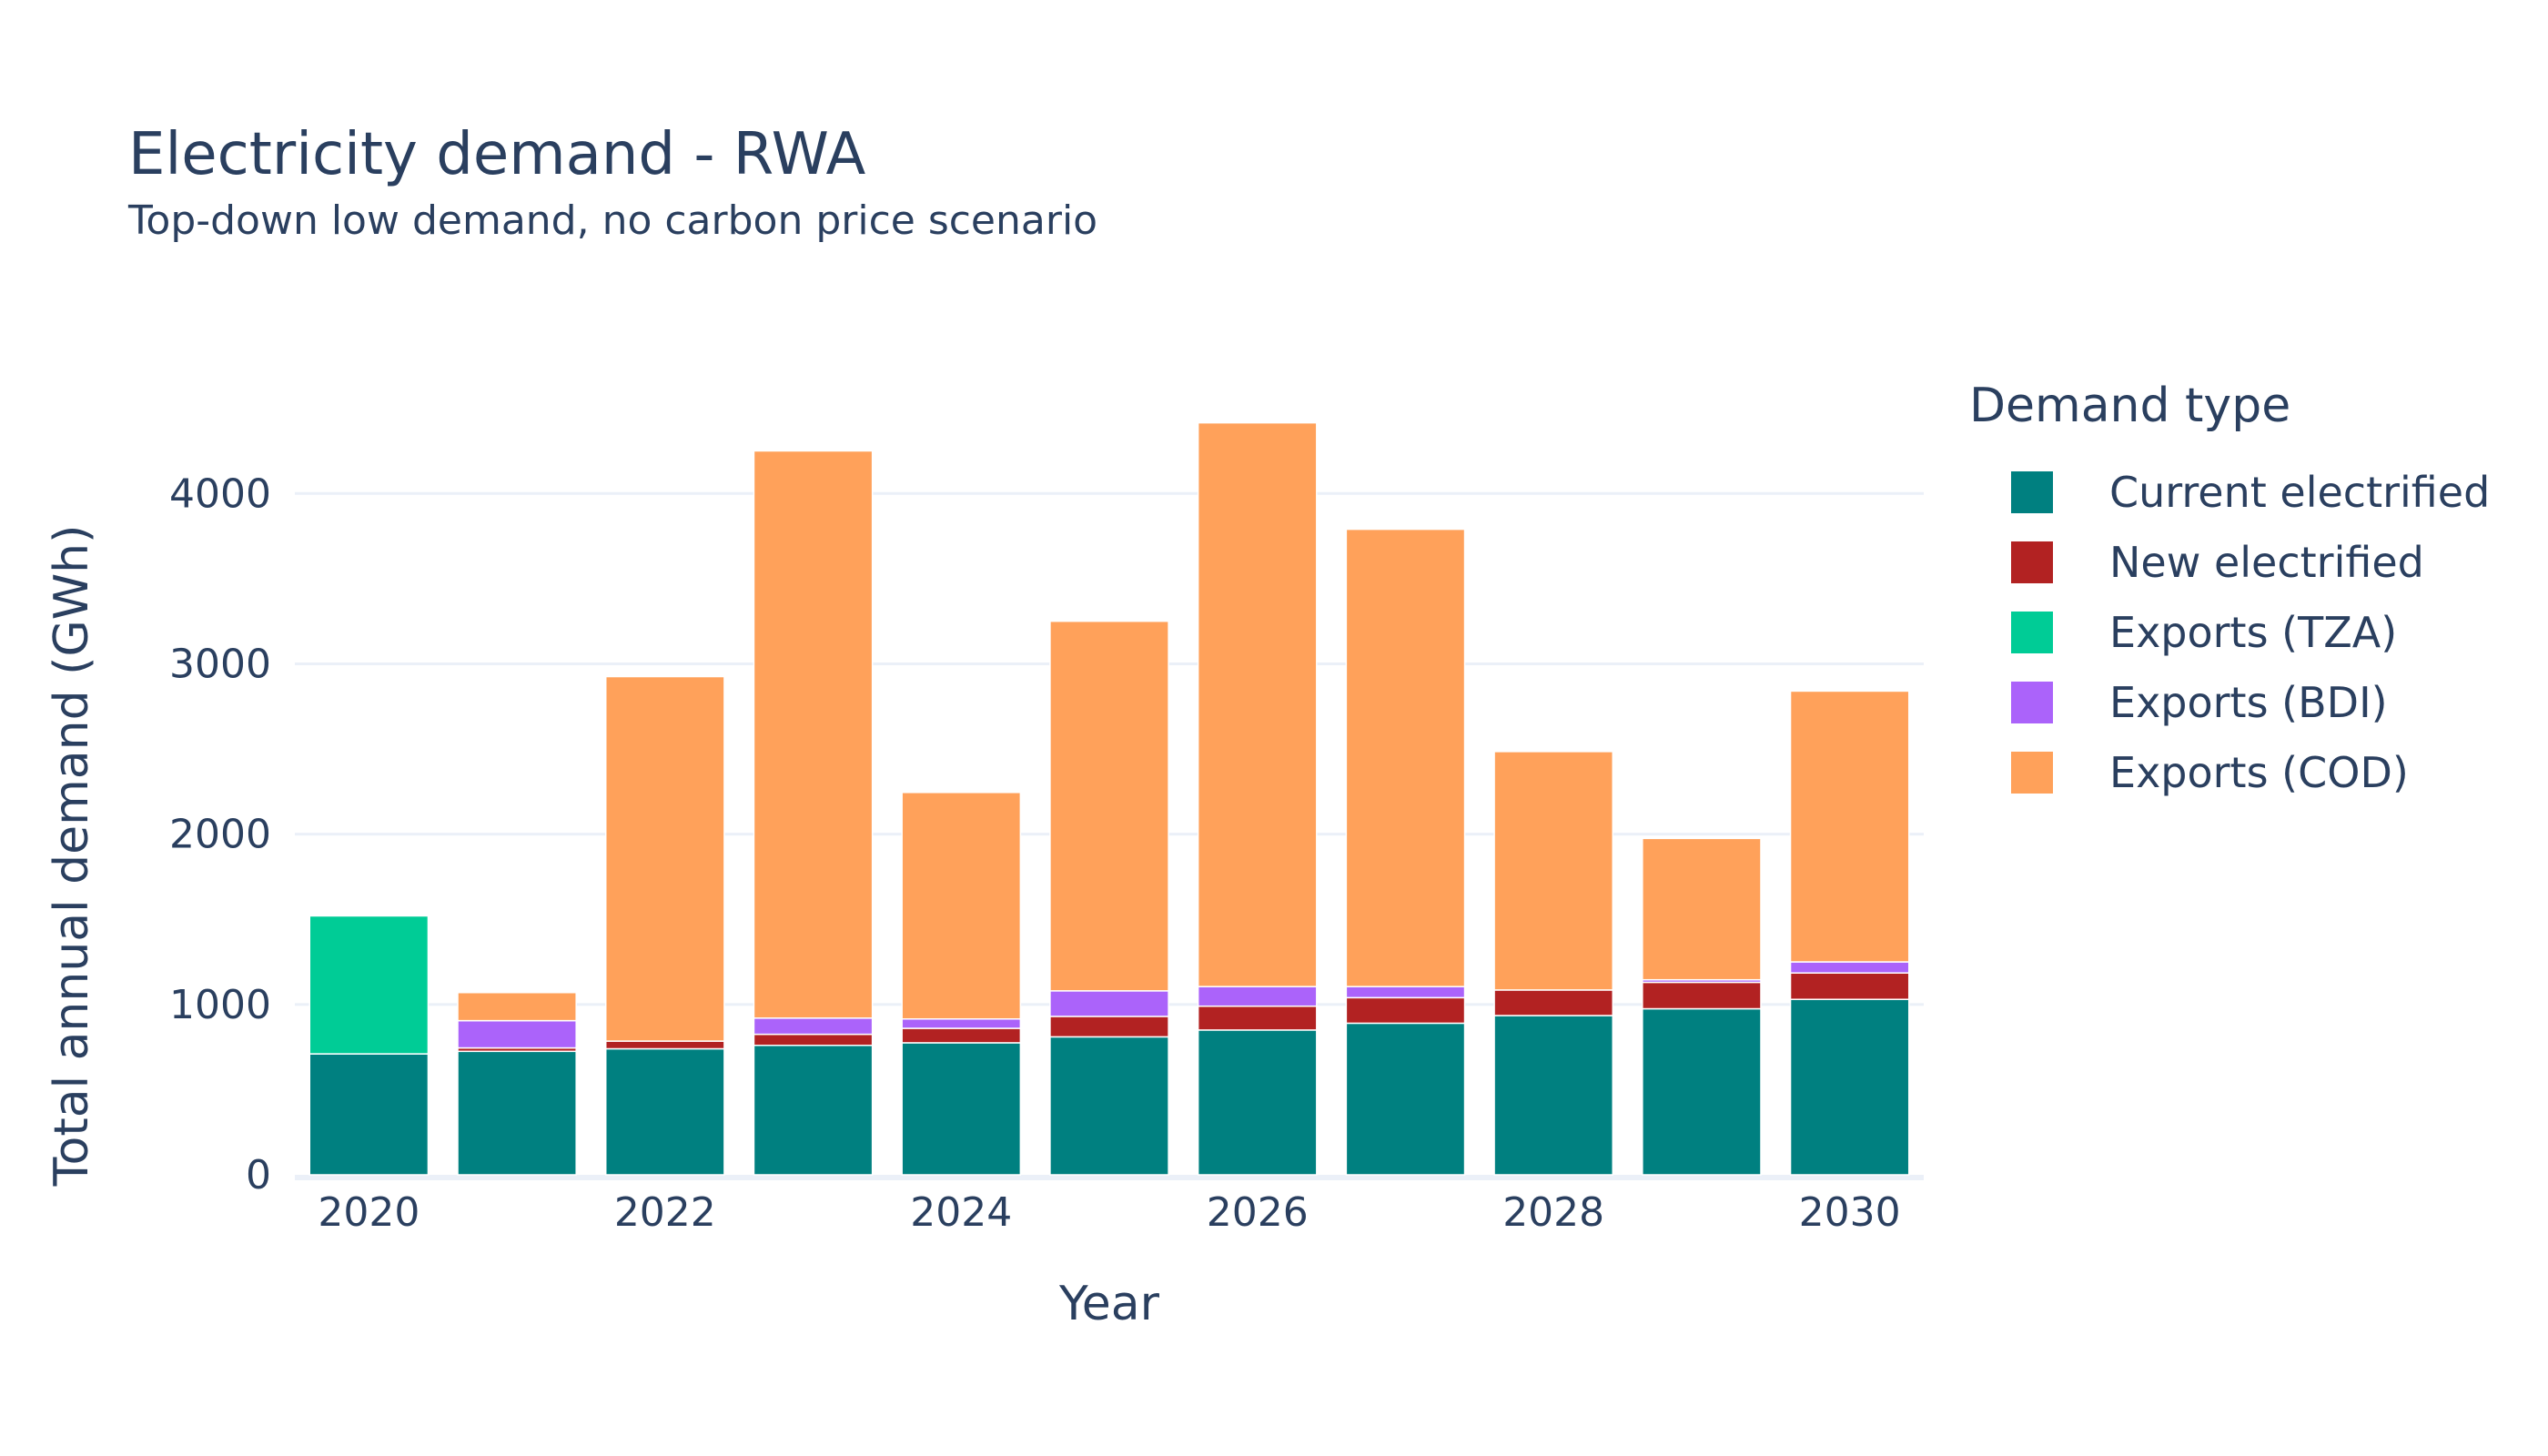 The image size is (2548, 1456). I want to click on x-tick-label: 2024, so click(961, 1212).